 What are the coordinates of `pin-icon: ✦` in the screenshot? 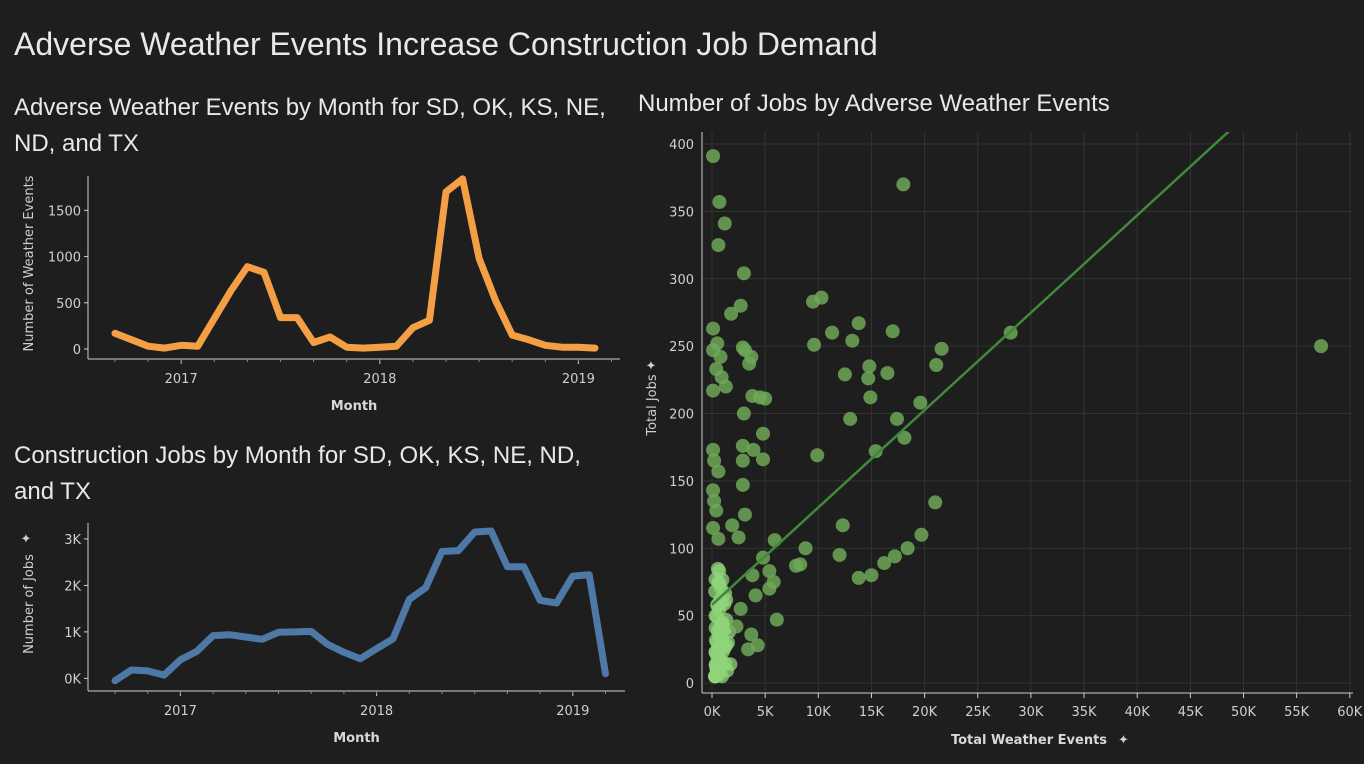 It's located at (651, 366).